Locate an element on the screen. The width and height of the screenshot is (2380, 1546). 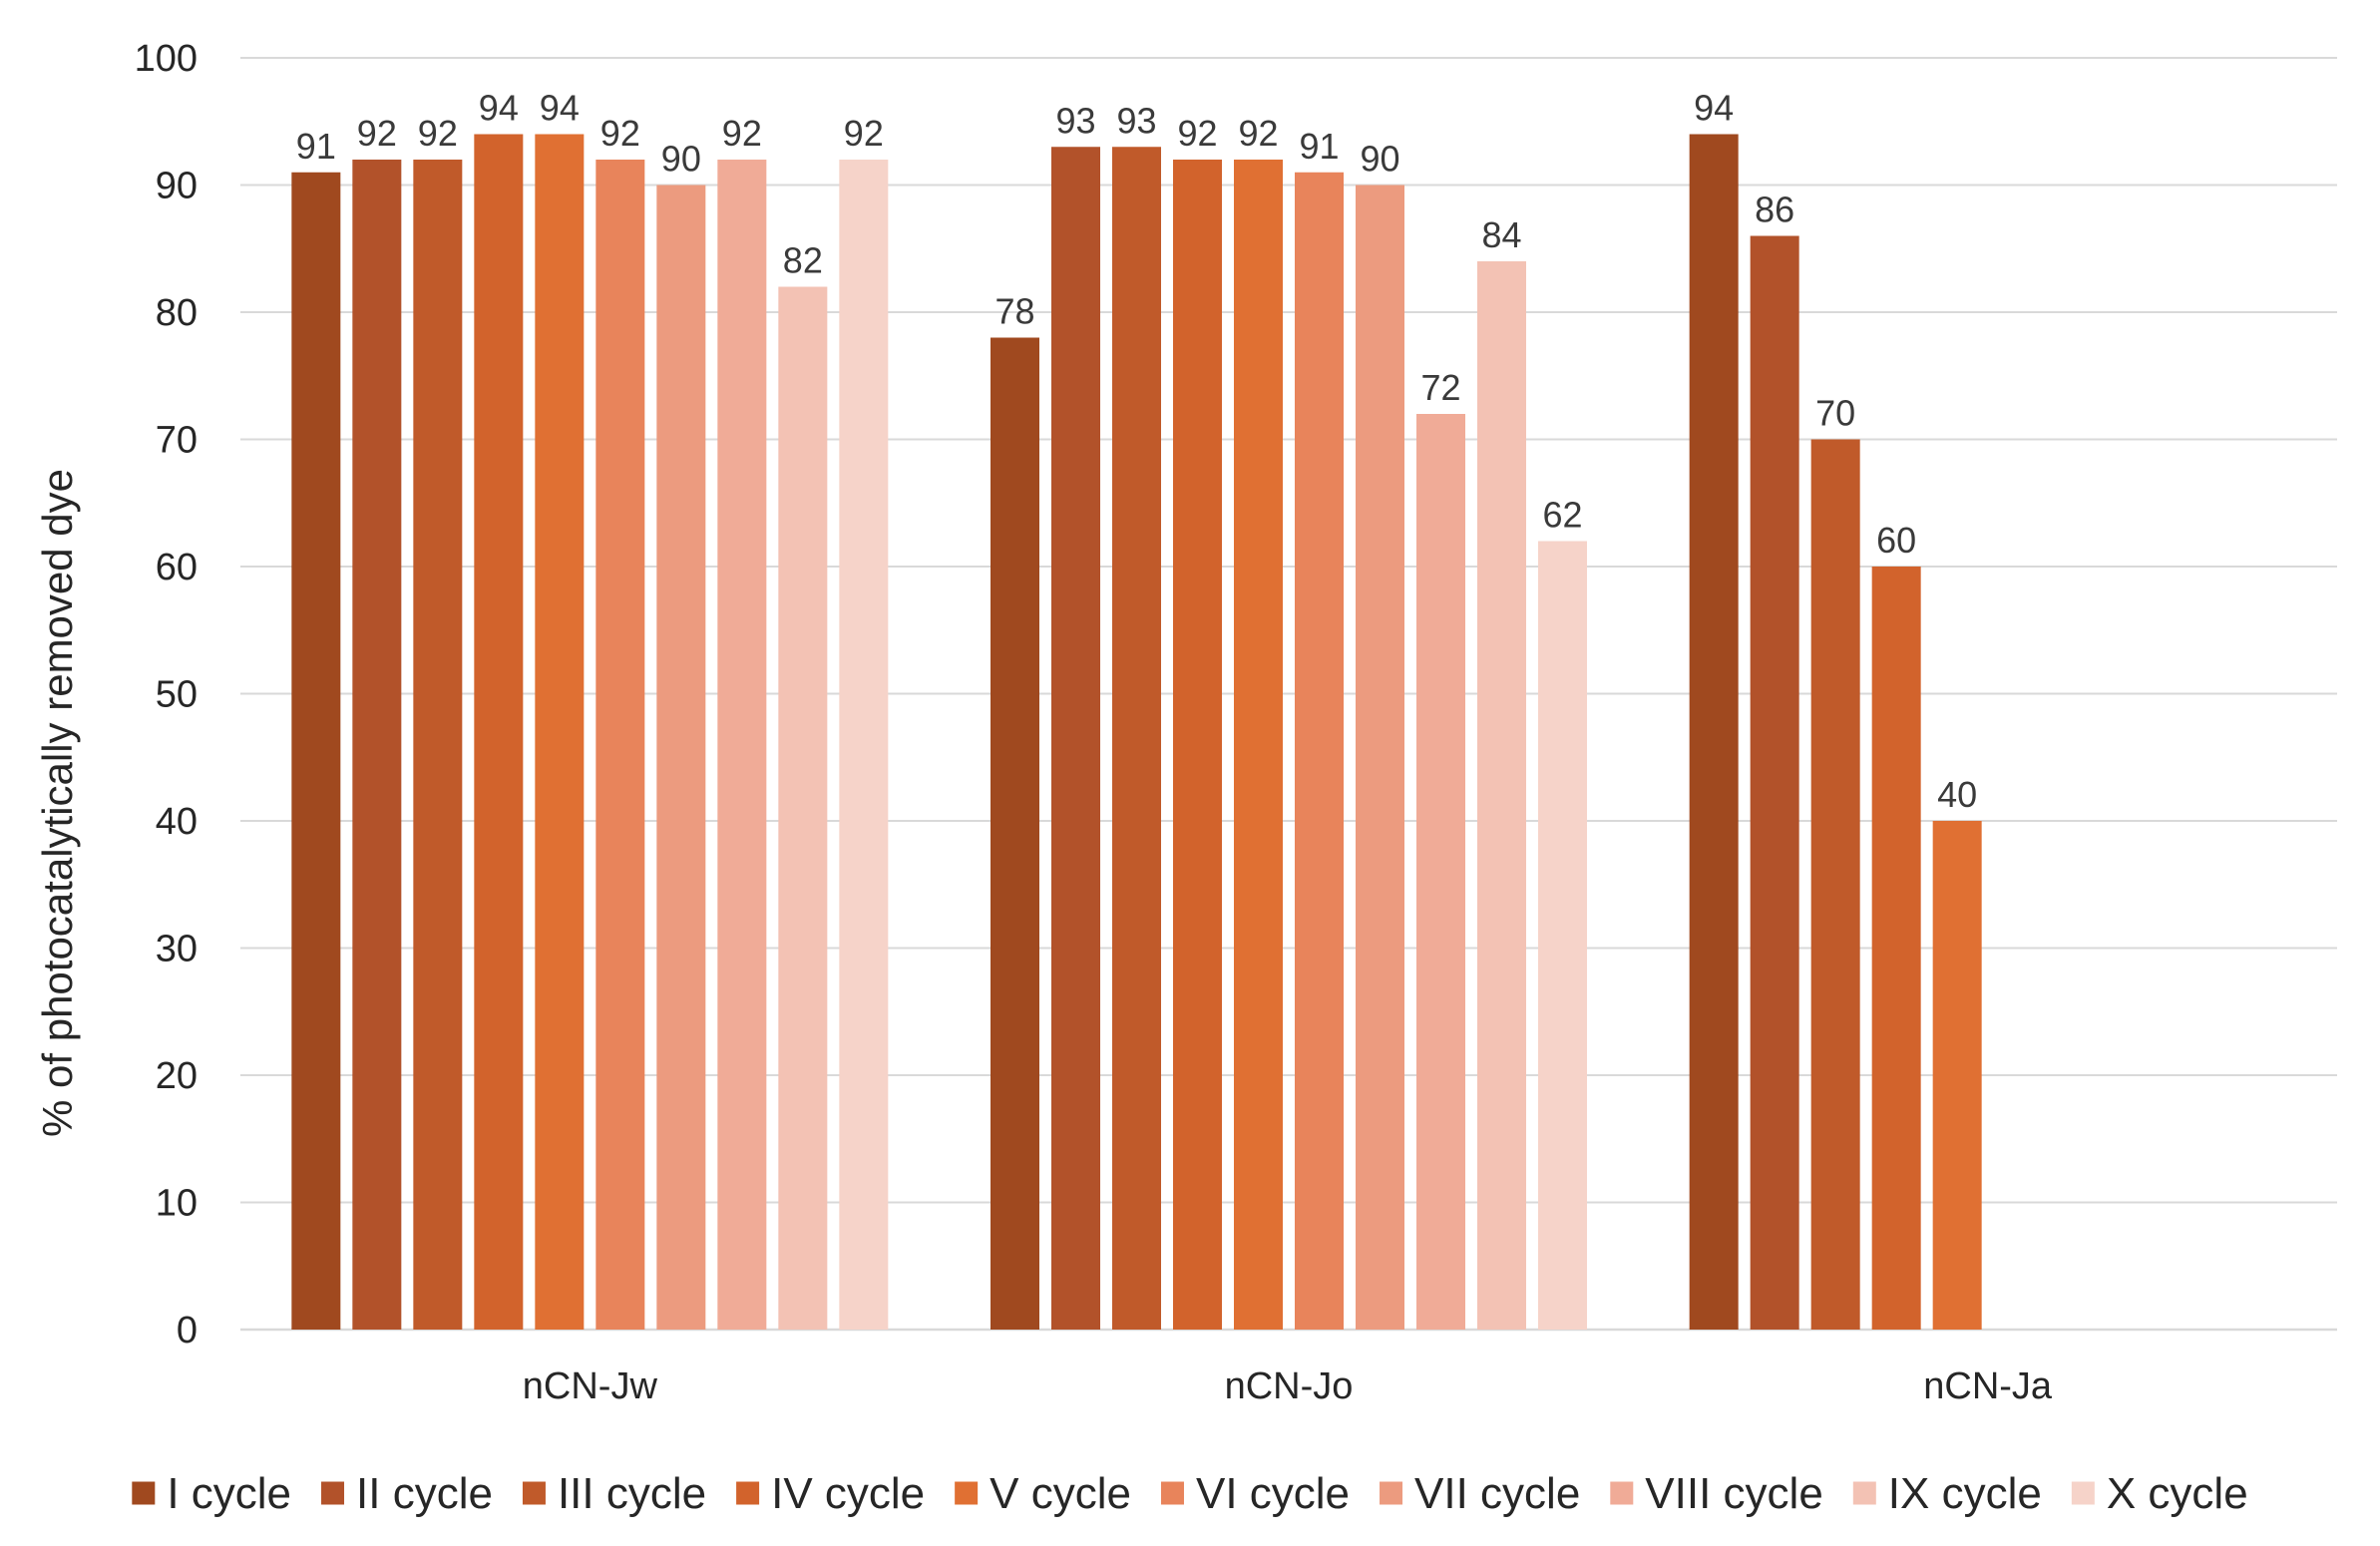
x-category-label: nCN-Jo is located at coordinates (1289, 1386).